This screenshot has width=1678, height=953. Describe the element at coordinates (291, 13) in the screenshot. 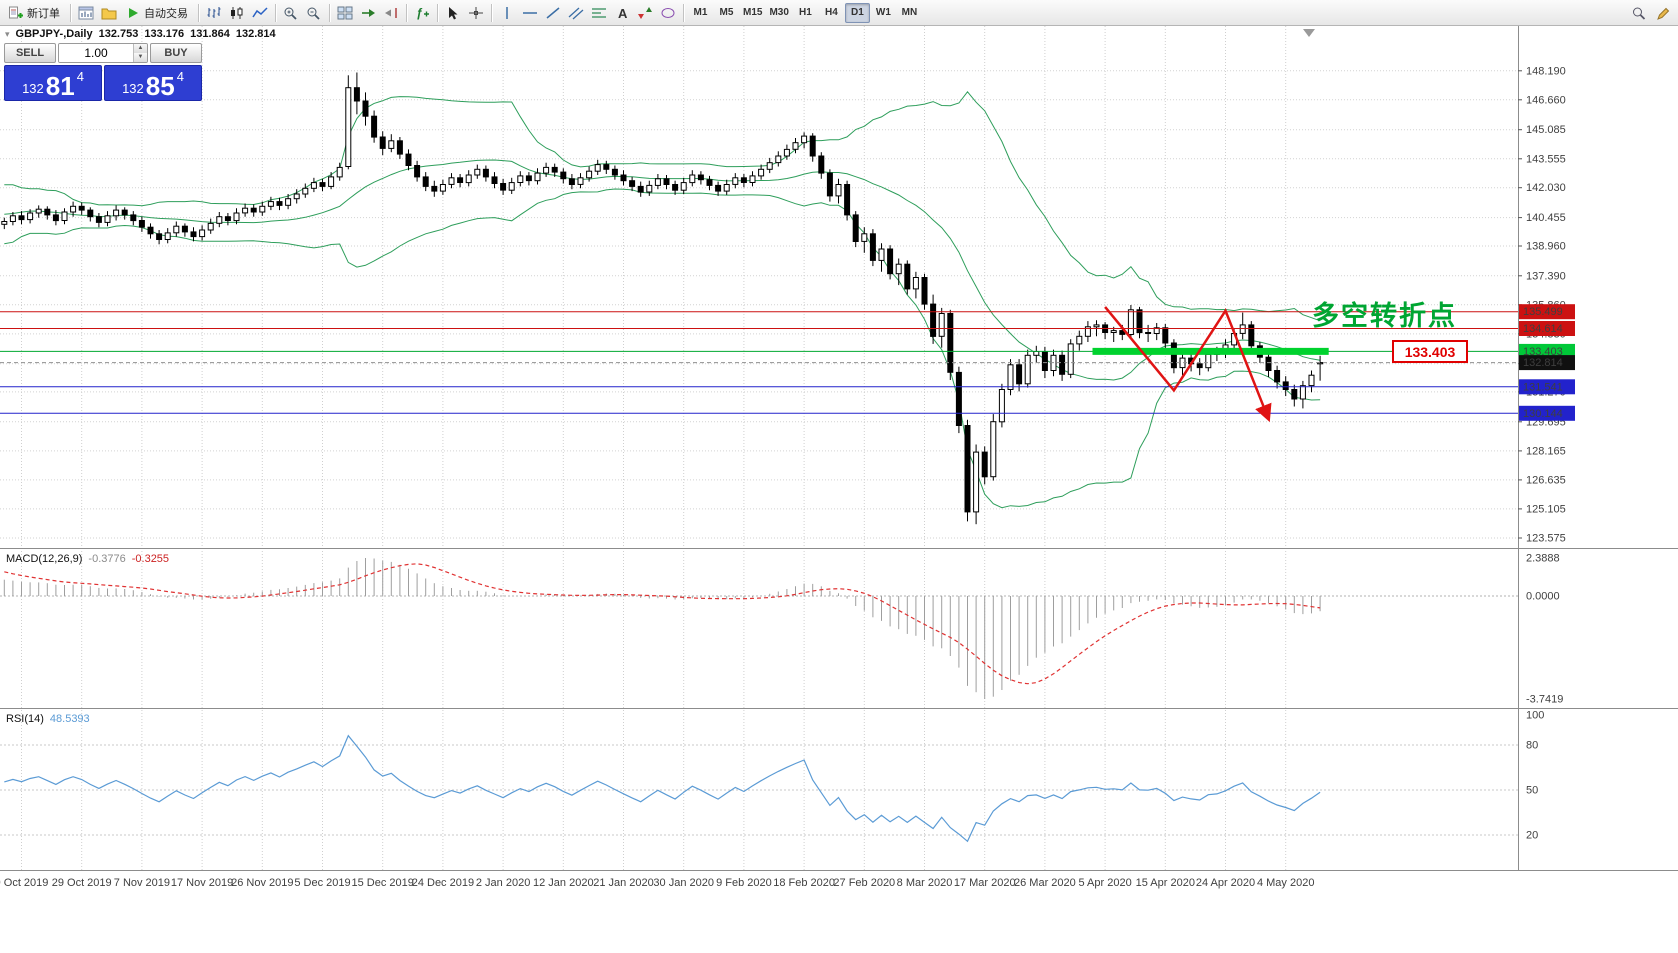

I see `zoom-in-button` at that location.